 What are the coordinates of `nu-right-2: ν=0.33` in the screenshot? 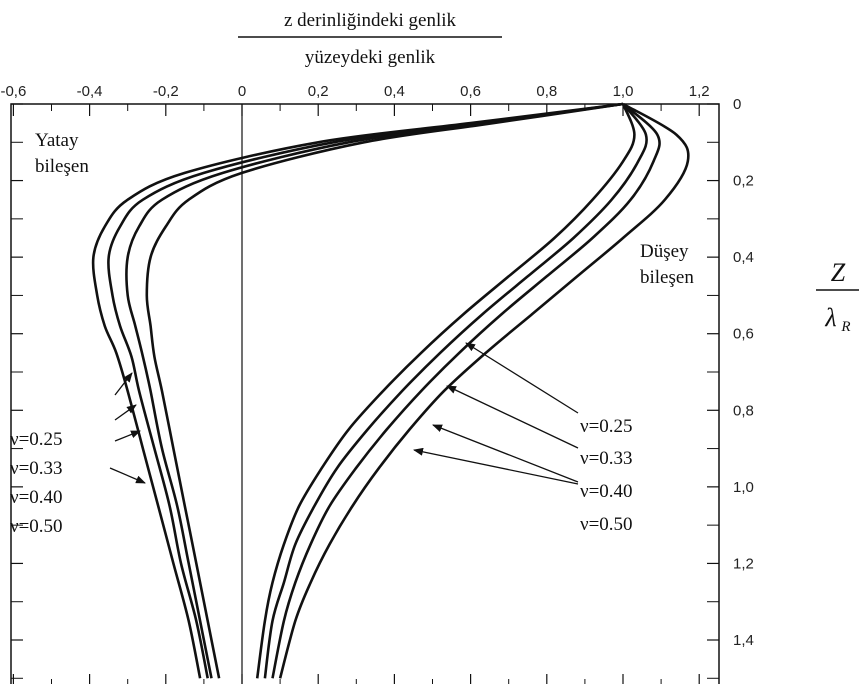 It's located at (606, 458).